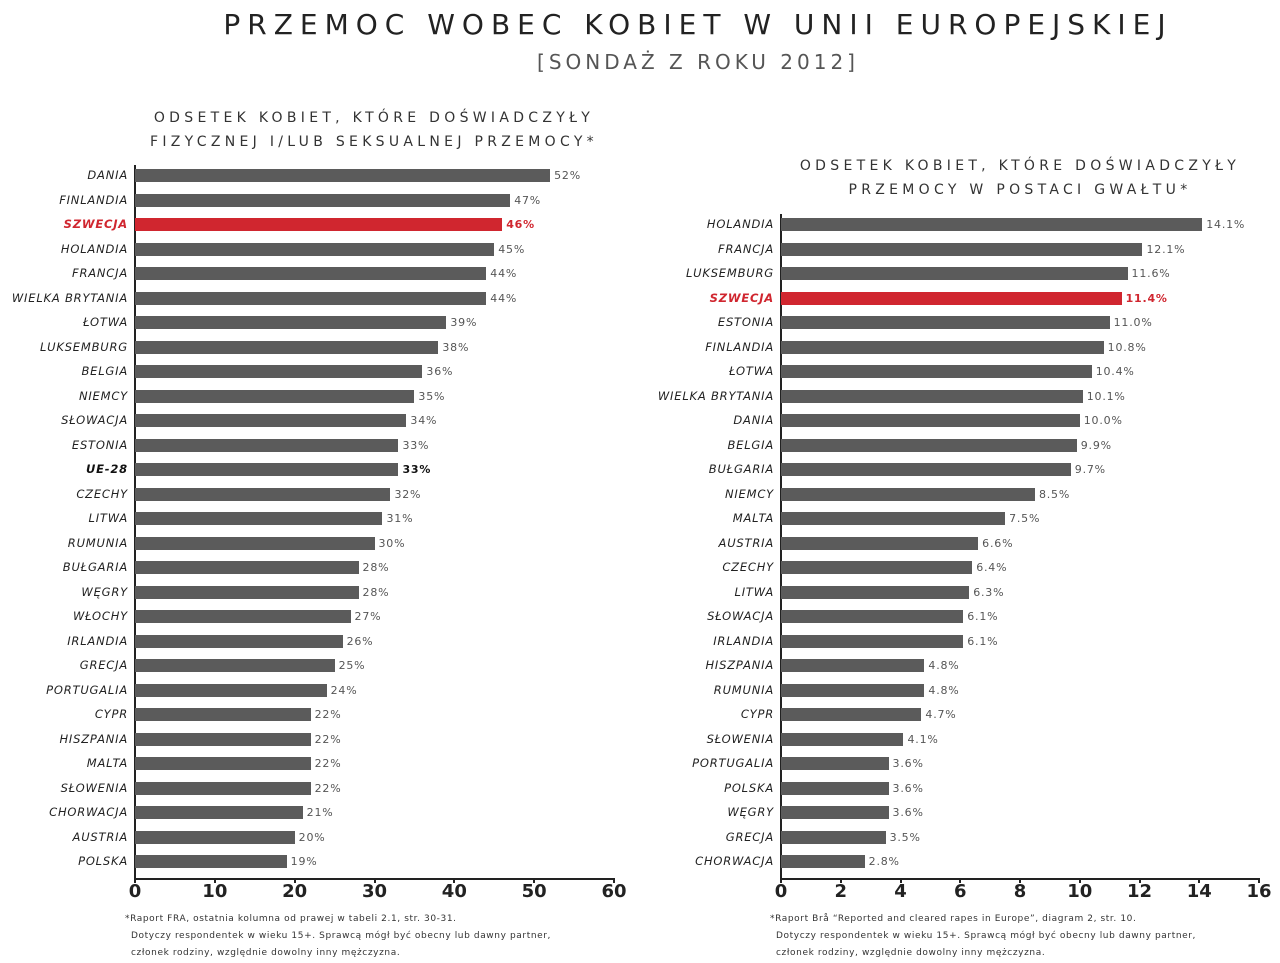 Image resolution: width=1280 pixels, height=963 pixels. Describe the element at coordinates (504, 298) in the screenshot. I see `value-label: 44%` at that location.